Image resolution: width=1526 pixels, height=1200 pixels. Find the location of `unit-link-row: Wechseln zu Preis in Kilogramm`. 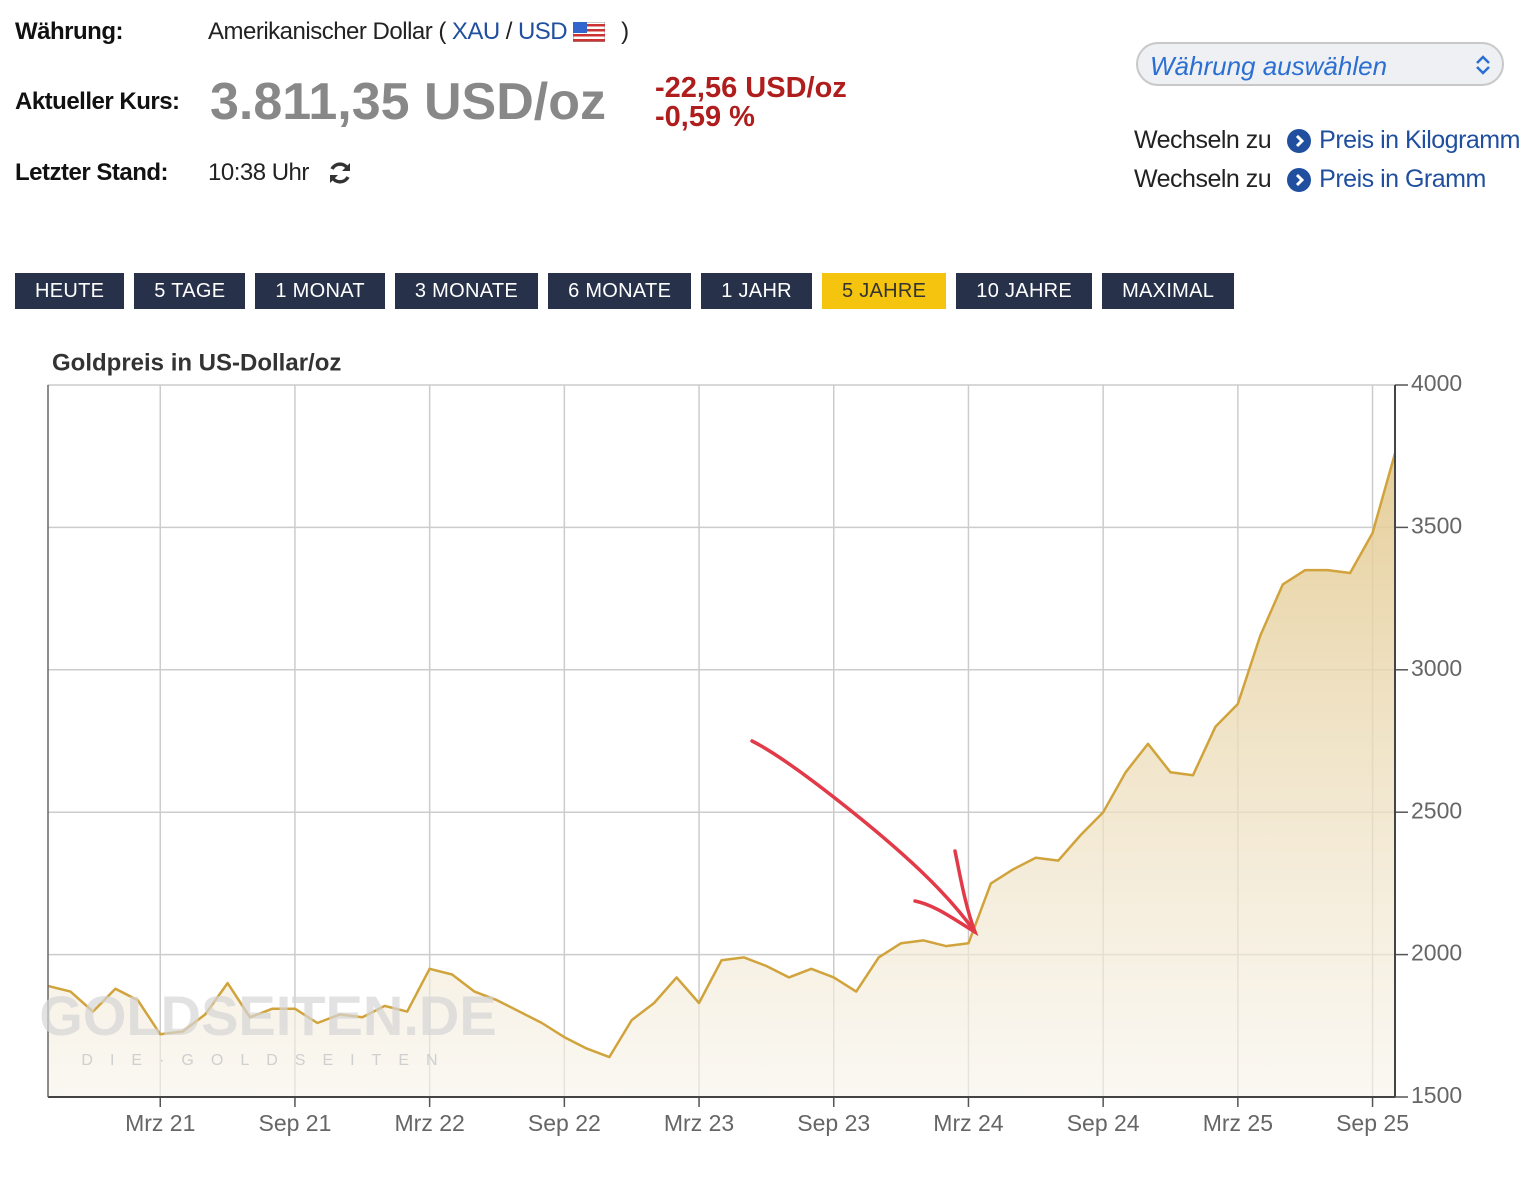

unit-link-row: Wechseln zu Preis in Kilogramm is located at coordinates (1327, 140).